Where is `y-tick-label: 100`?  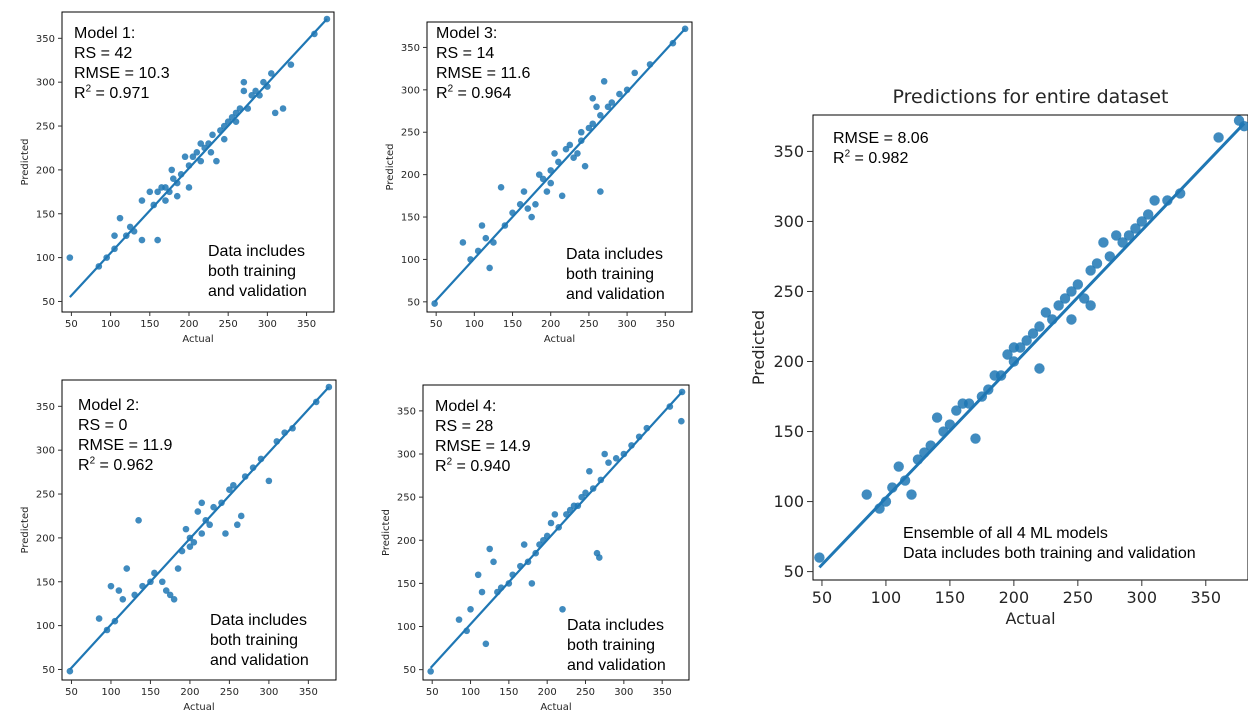
y-tick-label: 100 is located at coordinates (410, 260).